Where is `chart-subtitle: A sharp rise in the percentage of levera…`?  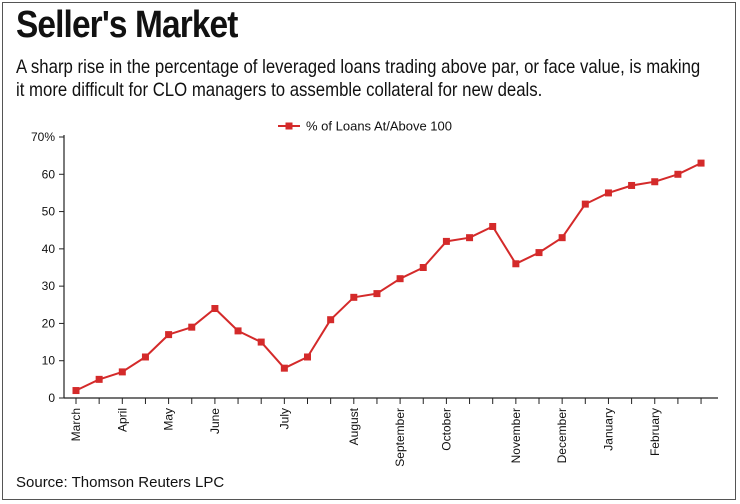 chart-subtitle: A sharp rise in the percentage of levera… is located at coordinates (358, 78).